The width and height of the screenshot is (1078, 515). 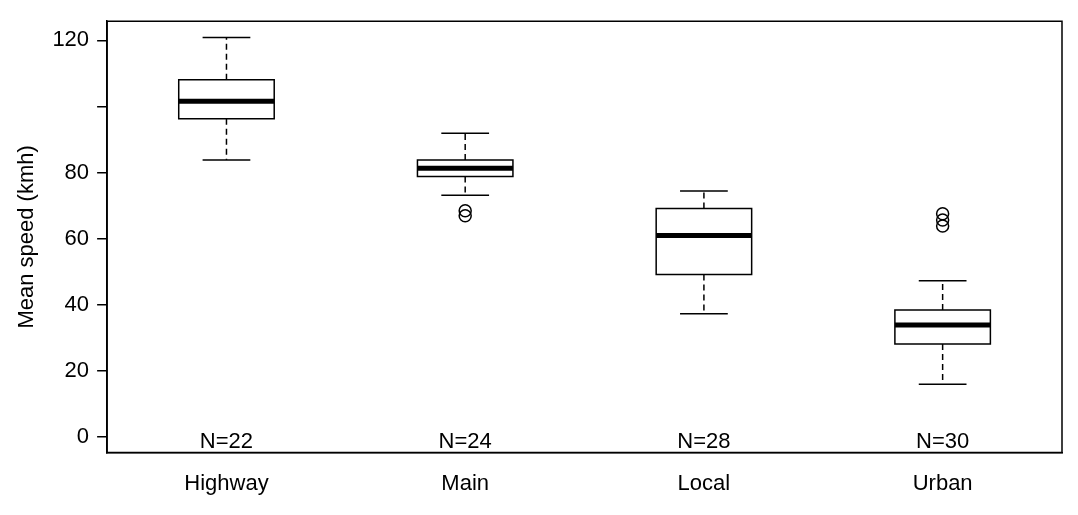 What do you see at coordinates (226, 440) in the screenshot?
I see `annotation: N=22` at bounding box center [226, 440].